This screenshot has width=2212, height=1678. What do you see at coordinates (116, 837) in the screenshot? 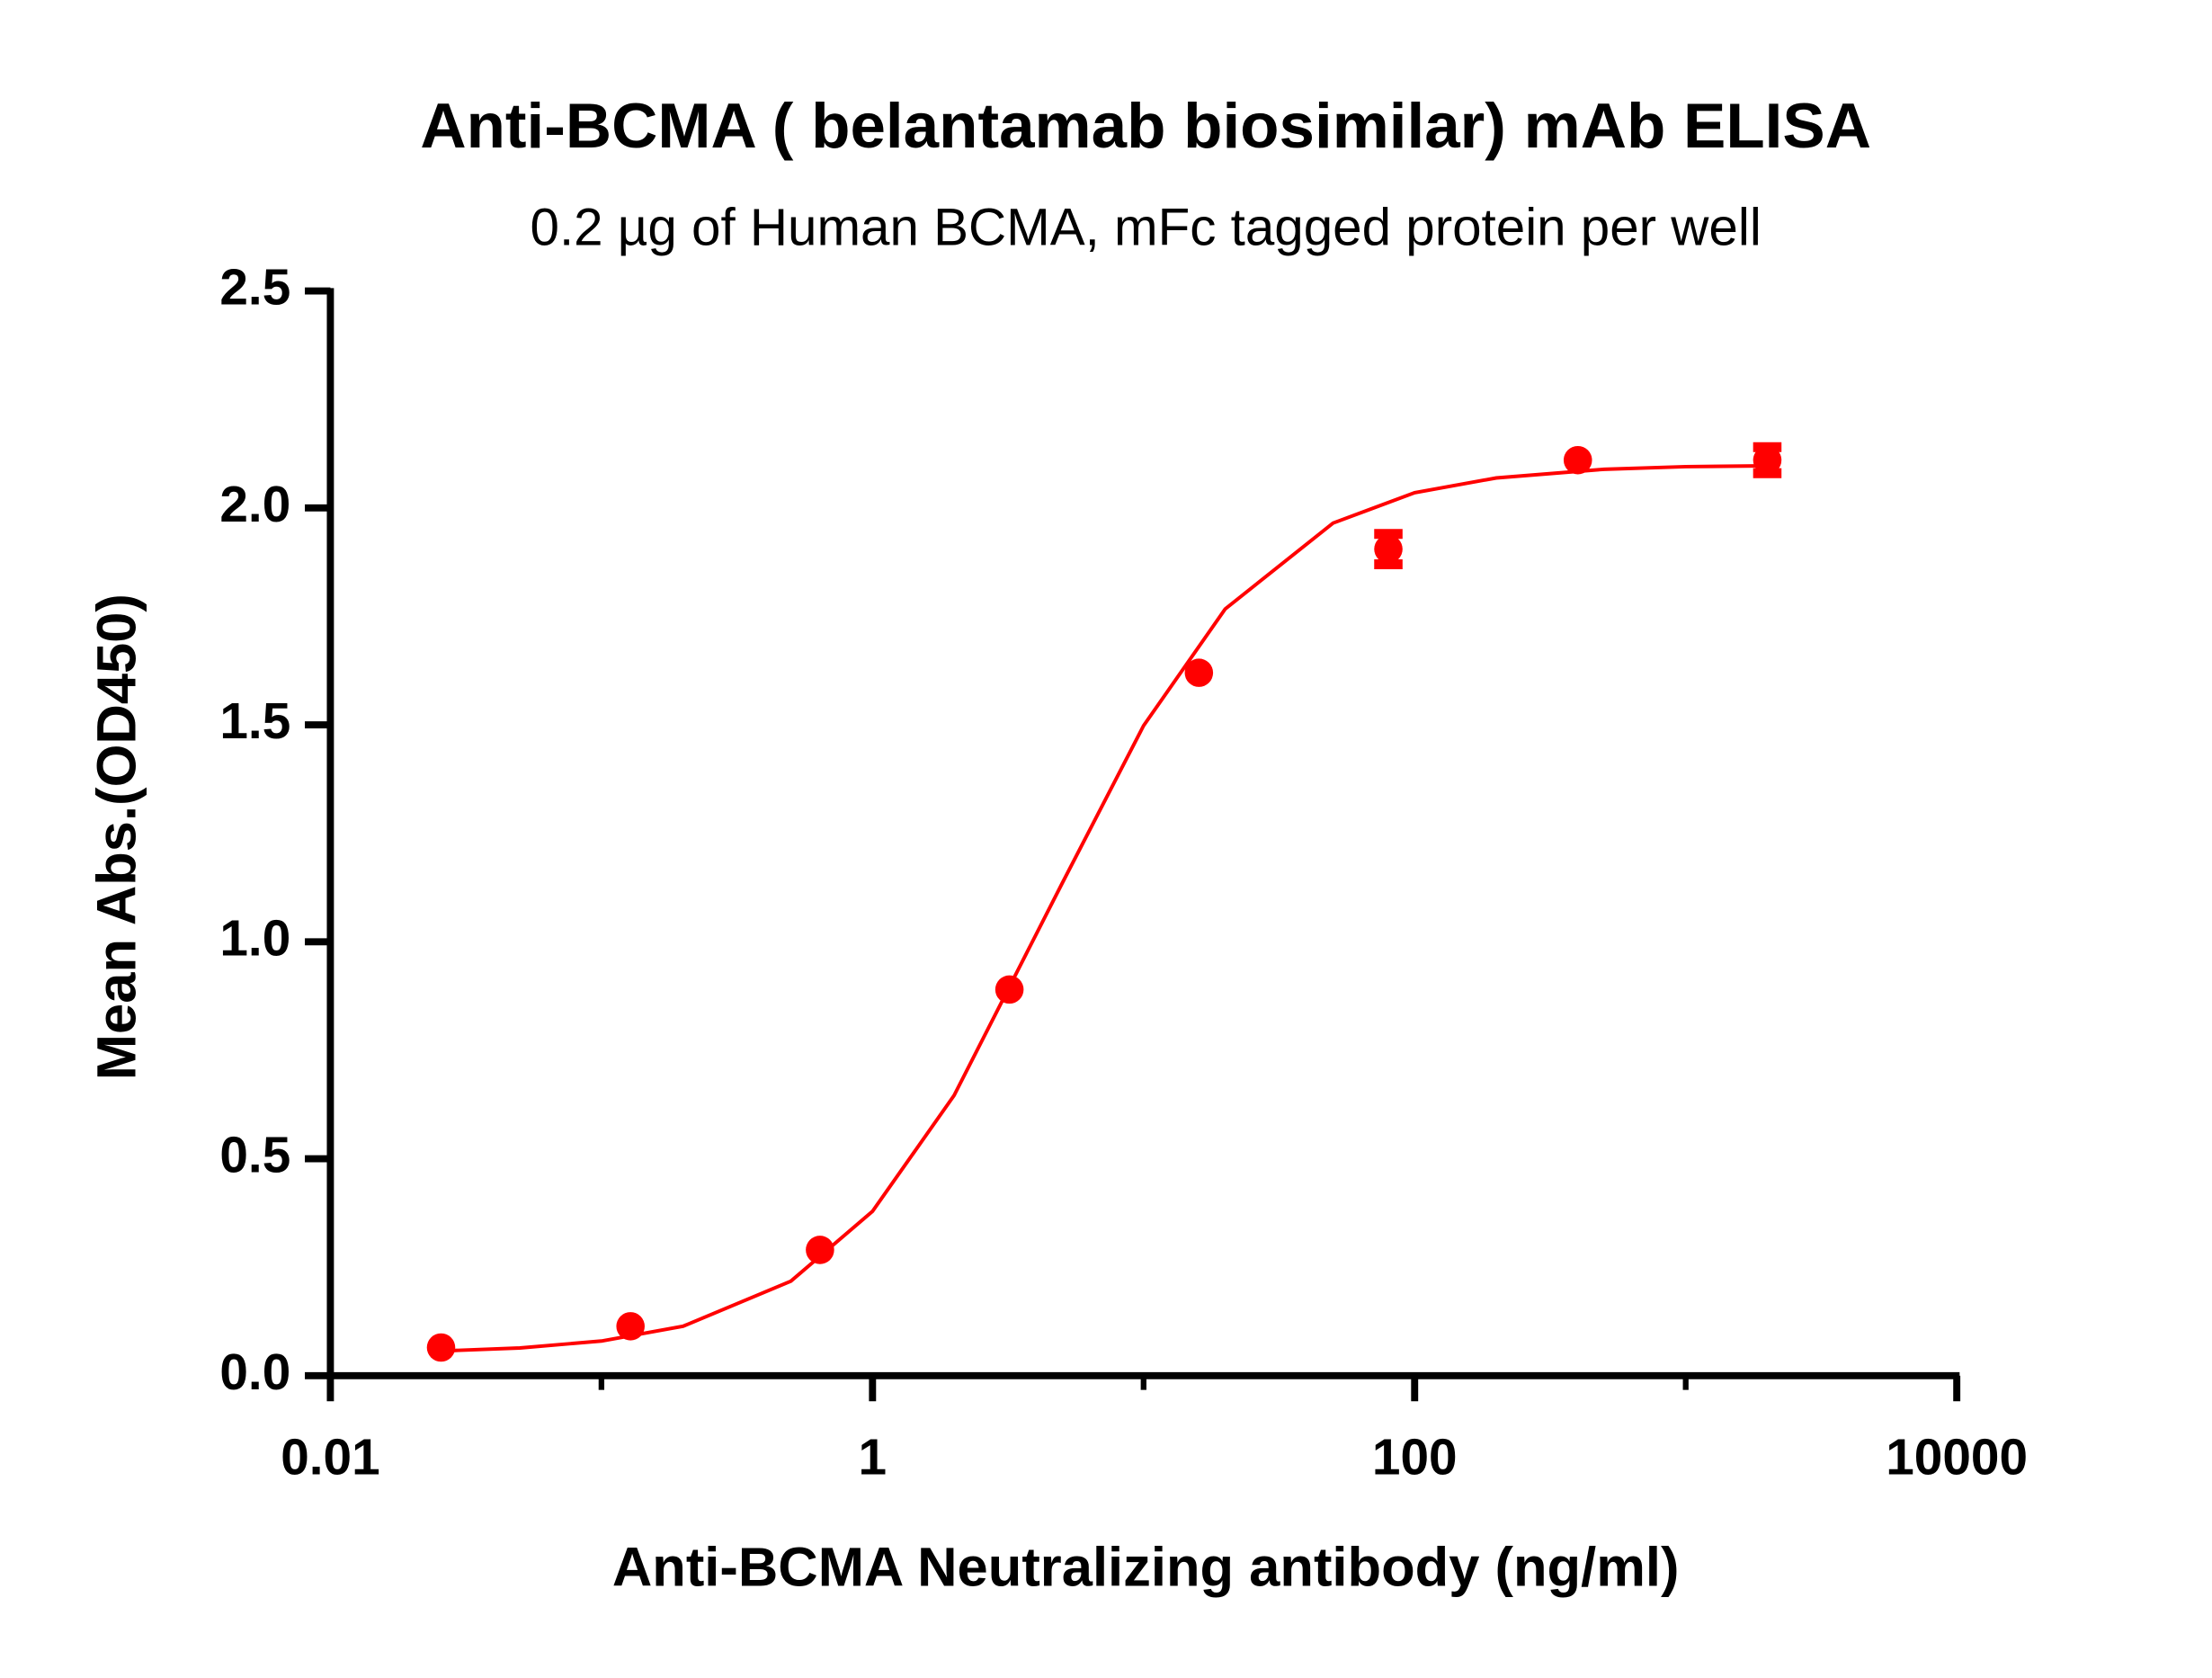
I see `y-axis-title: Mean Abs.(OD450)` at bounding box center [116, 837].